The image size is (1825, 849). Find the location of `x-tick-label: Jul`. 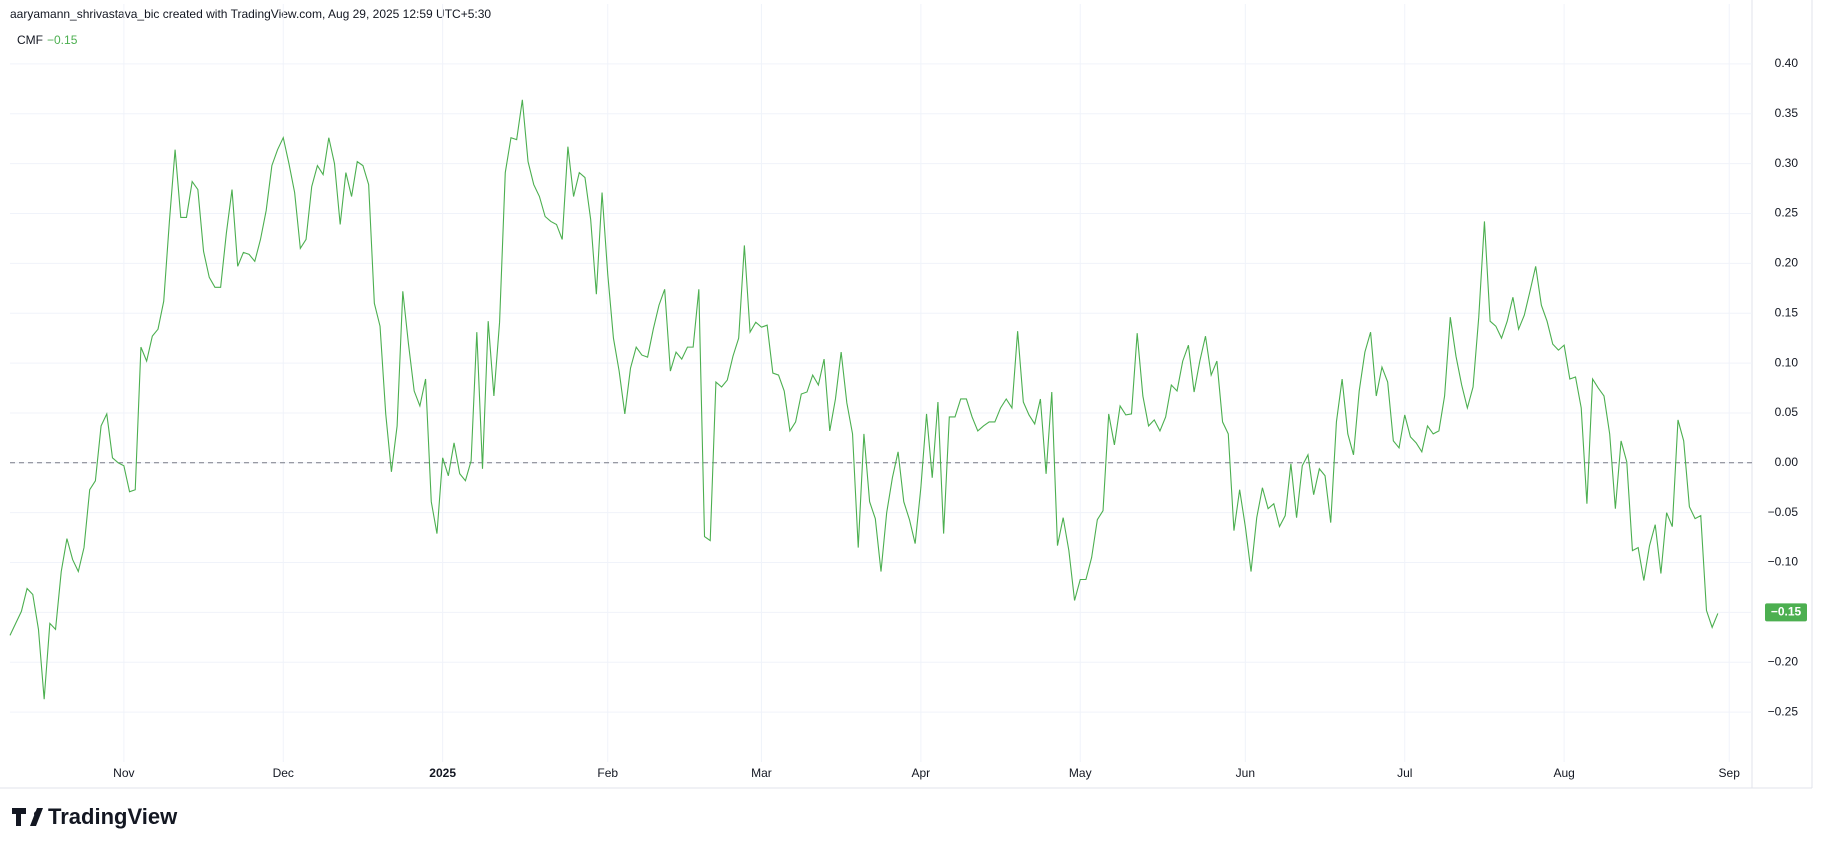

x-tick-label: Jul is located at coordinates (1404, 773).